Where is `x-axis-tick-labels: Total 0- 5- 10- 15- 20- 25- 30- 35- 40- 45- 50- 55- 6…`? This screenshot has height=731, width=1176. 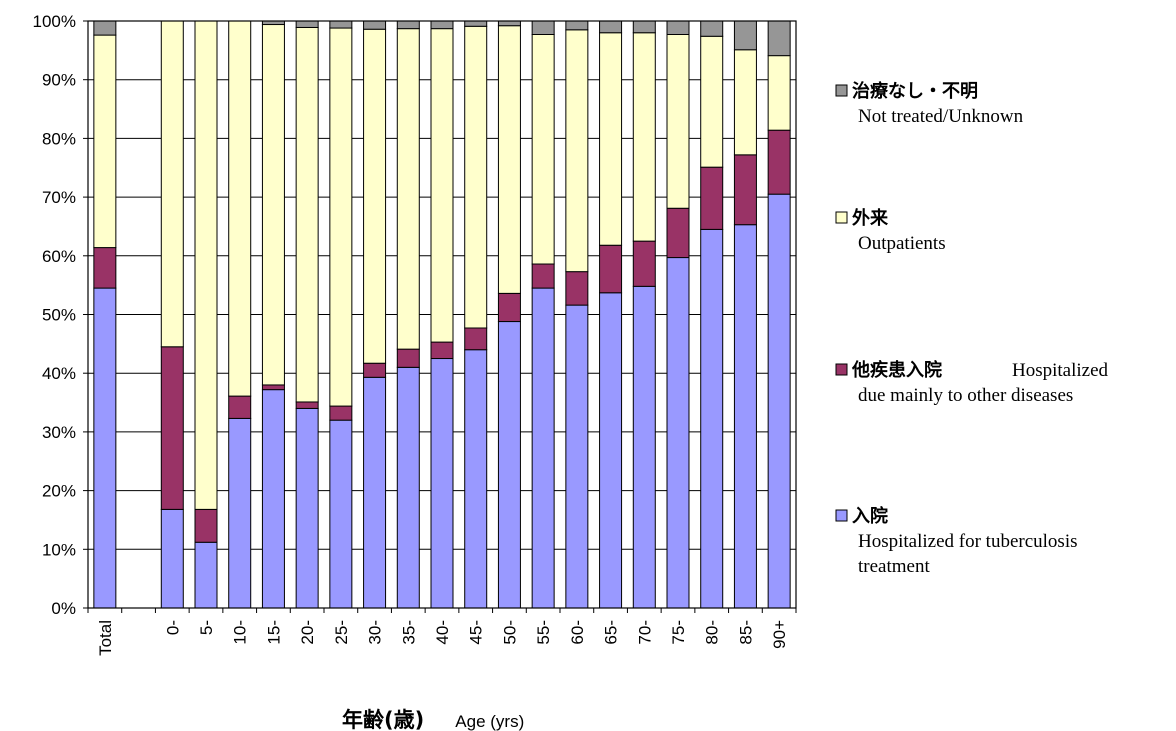 x-axis-tick-labels: Total 0- 5- 10- 15- 20- 25- 30- 35- 40- 45- 50- 55- 6… is located at coordinates (442, 638).